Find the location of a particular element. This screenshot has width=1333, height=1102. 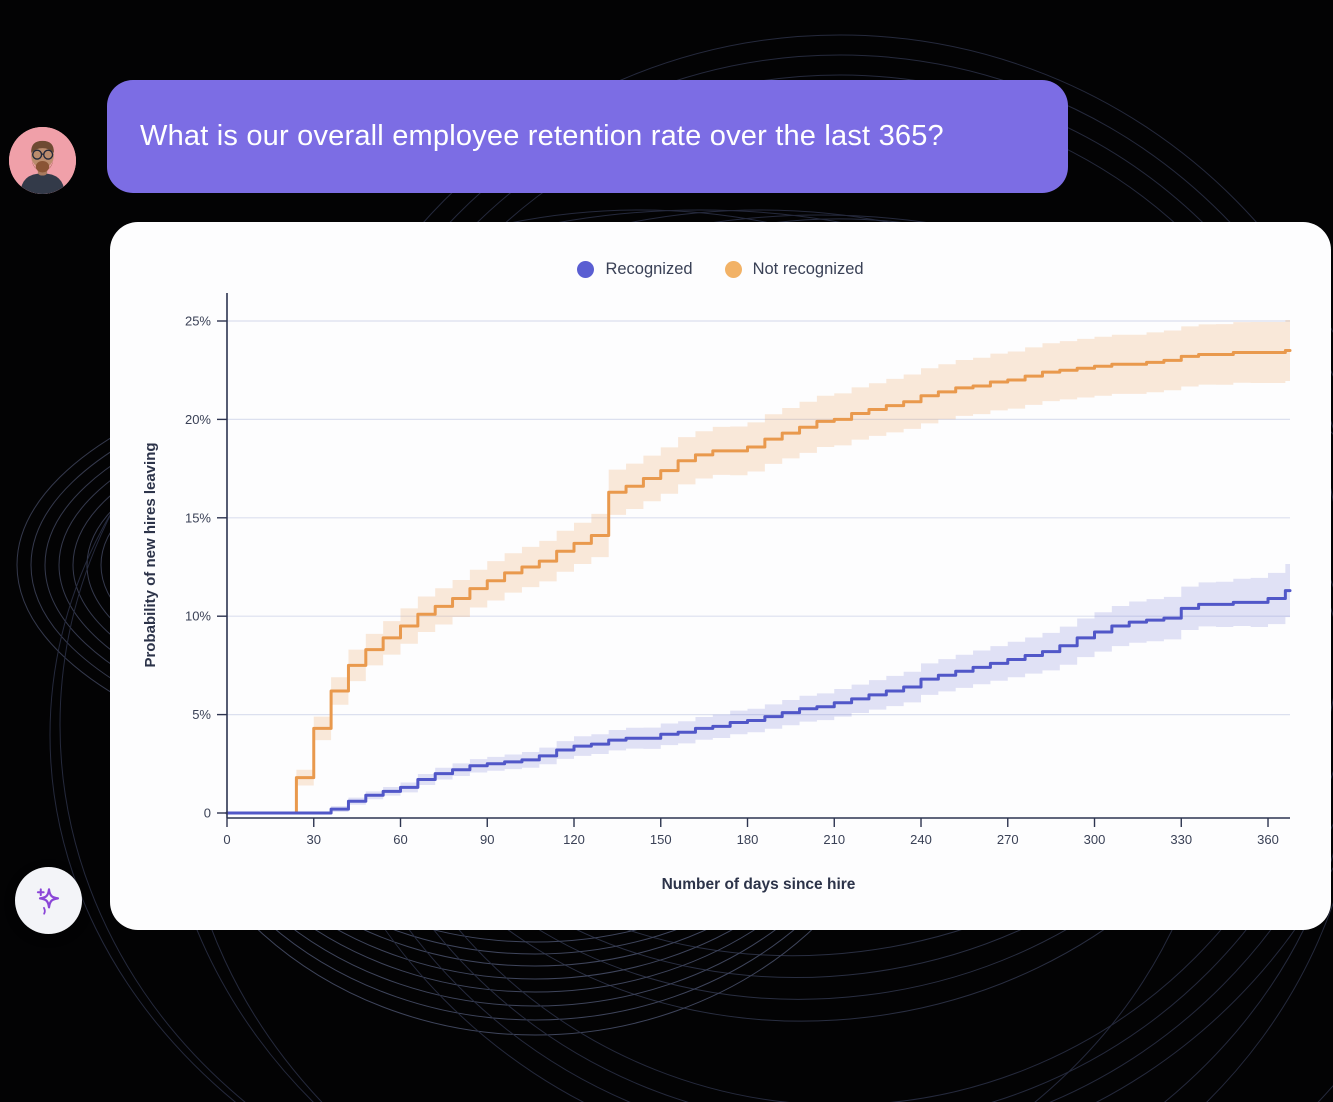

y-tick-label: 20% is located at coordinates (198, 419).